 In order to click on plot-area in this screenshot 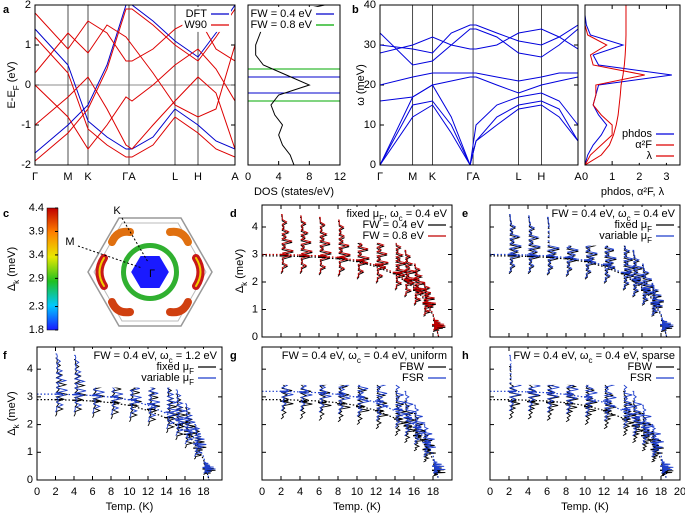, I will do `click(628, 85)`.